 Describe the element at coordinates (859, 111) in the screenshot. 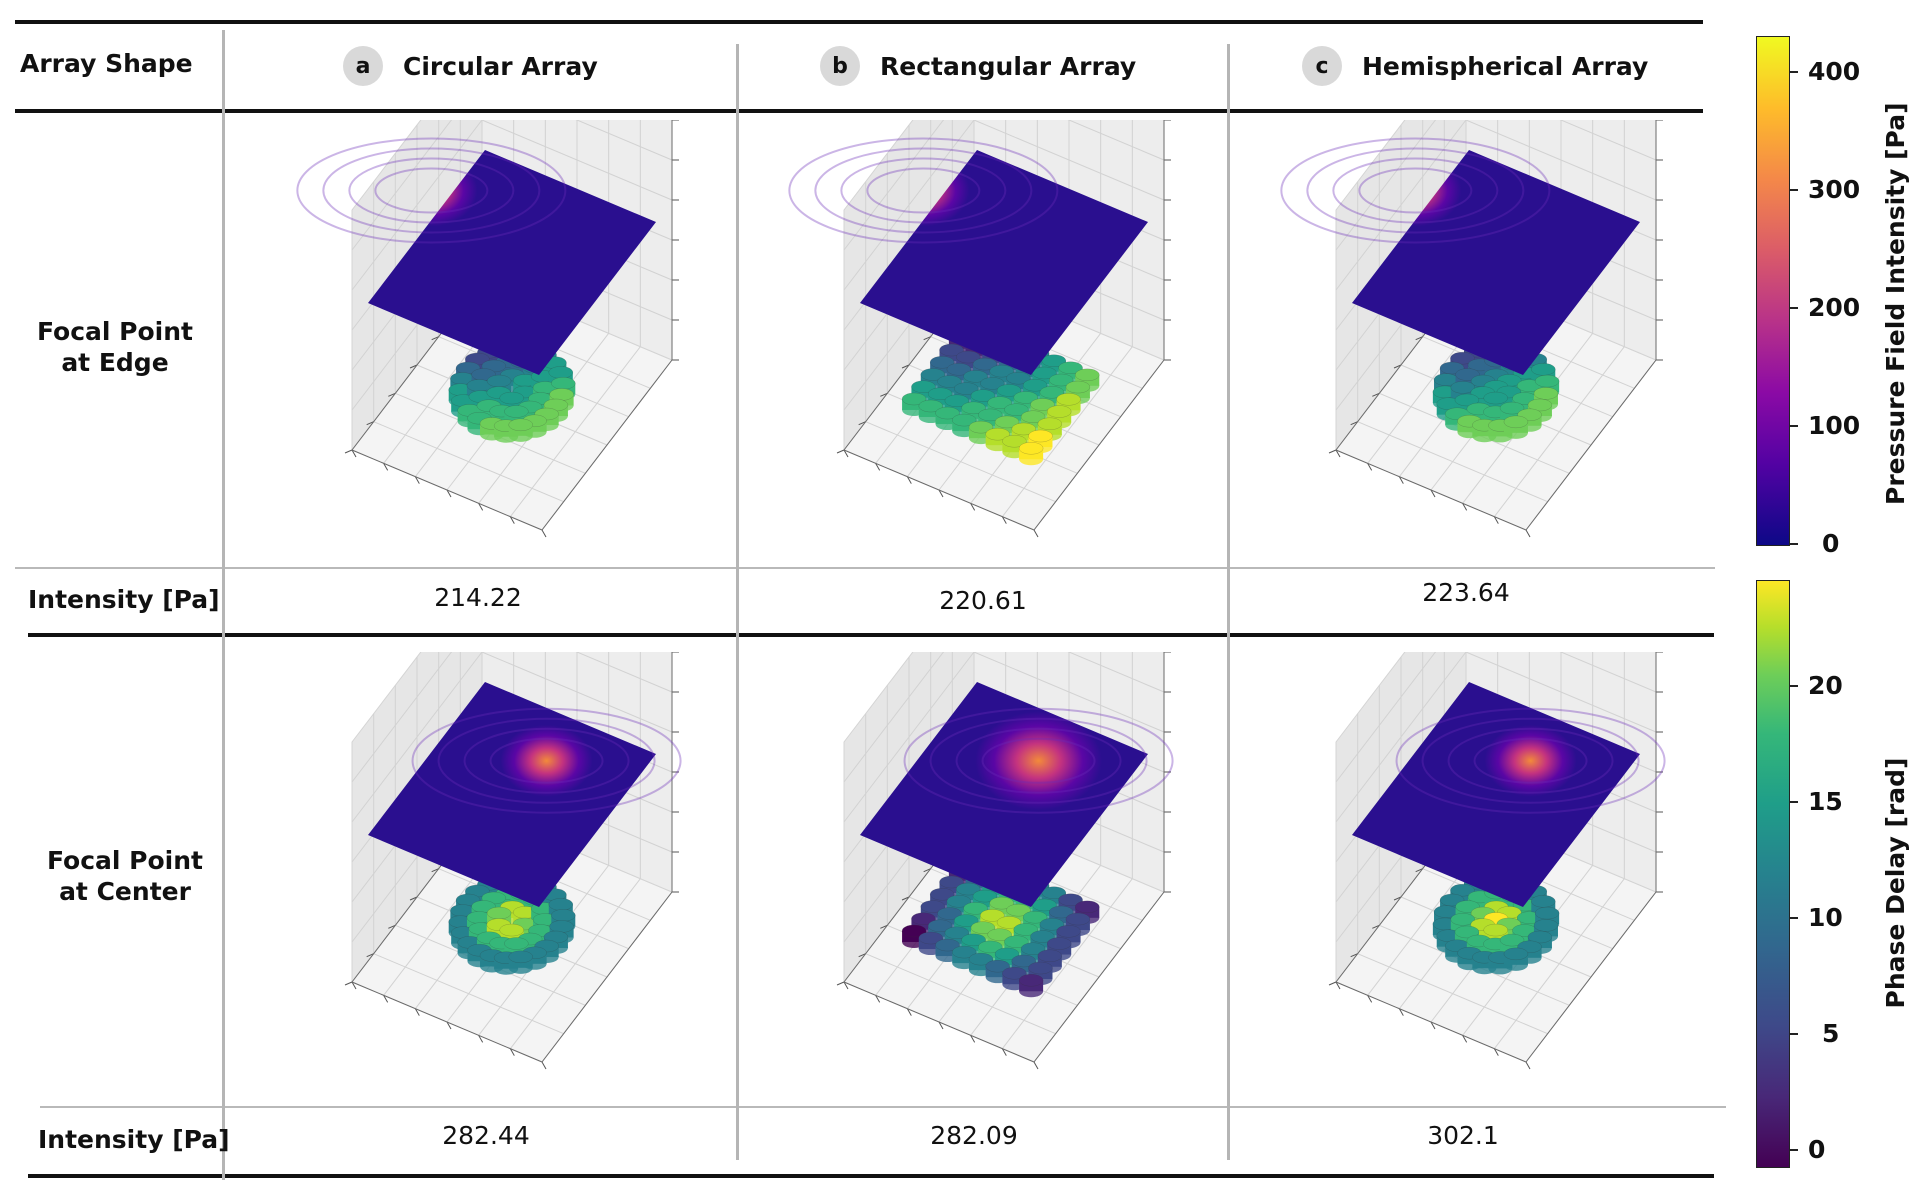

I see `header-rule` at that location.